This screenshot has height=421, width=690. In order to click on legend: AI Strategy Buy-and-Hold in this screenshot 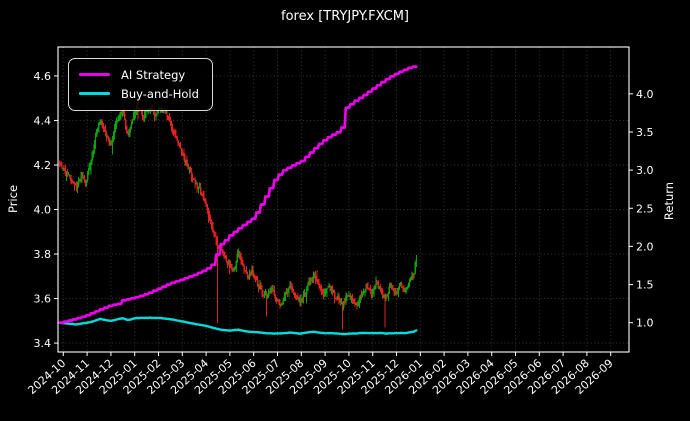, I will do `click(140, 84)`.